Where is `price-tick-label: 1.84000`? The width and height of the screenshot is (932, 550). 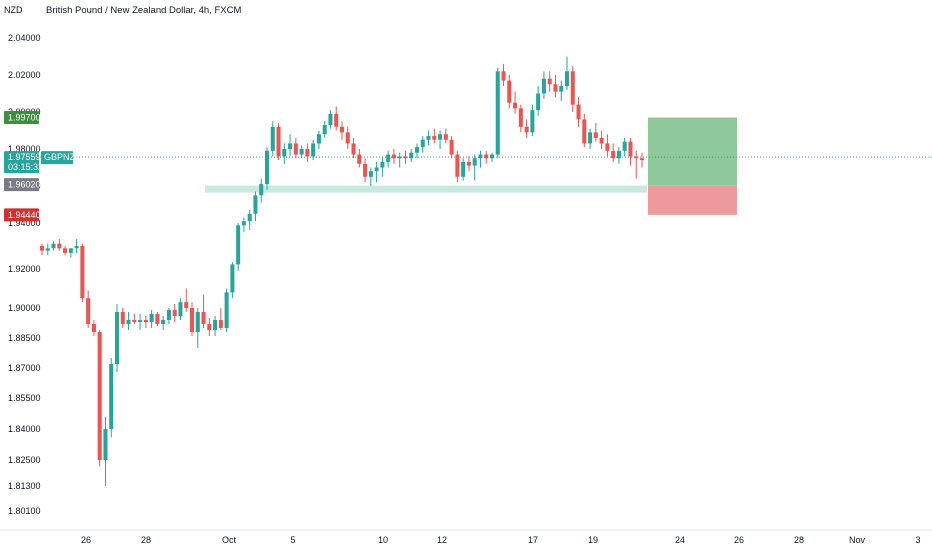 price-tick-label: 1.84000 is located at coordinates (24, 429).